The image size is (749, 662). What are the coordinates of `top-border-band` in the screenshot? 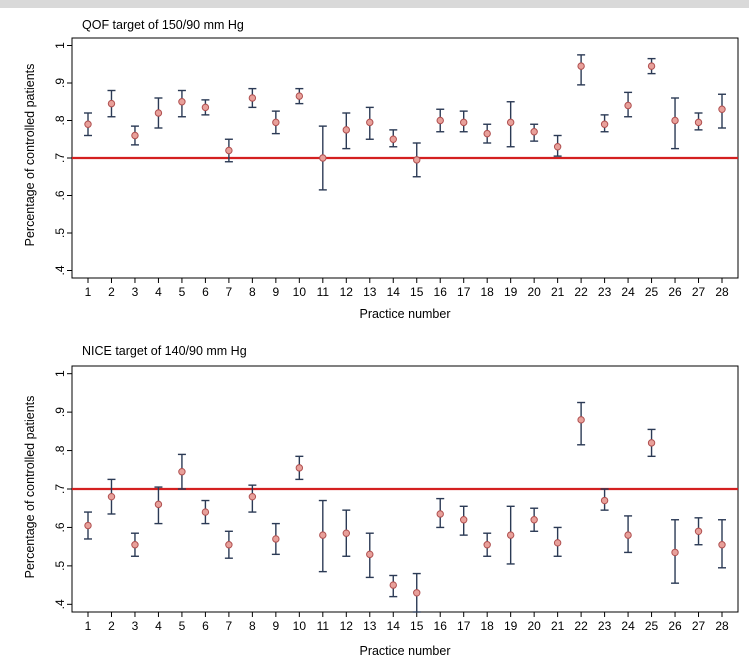 It's located at (374, 4).